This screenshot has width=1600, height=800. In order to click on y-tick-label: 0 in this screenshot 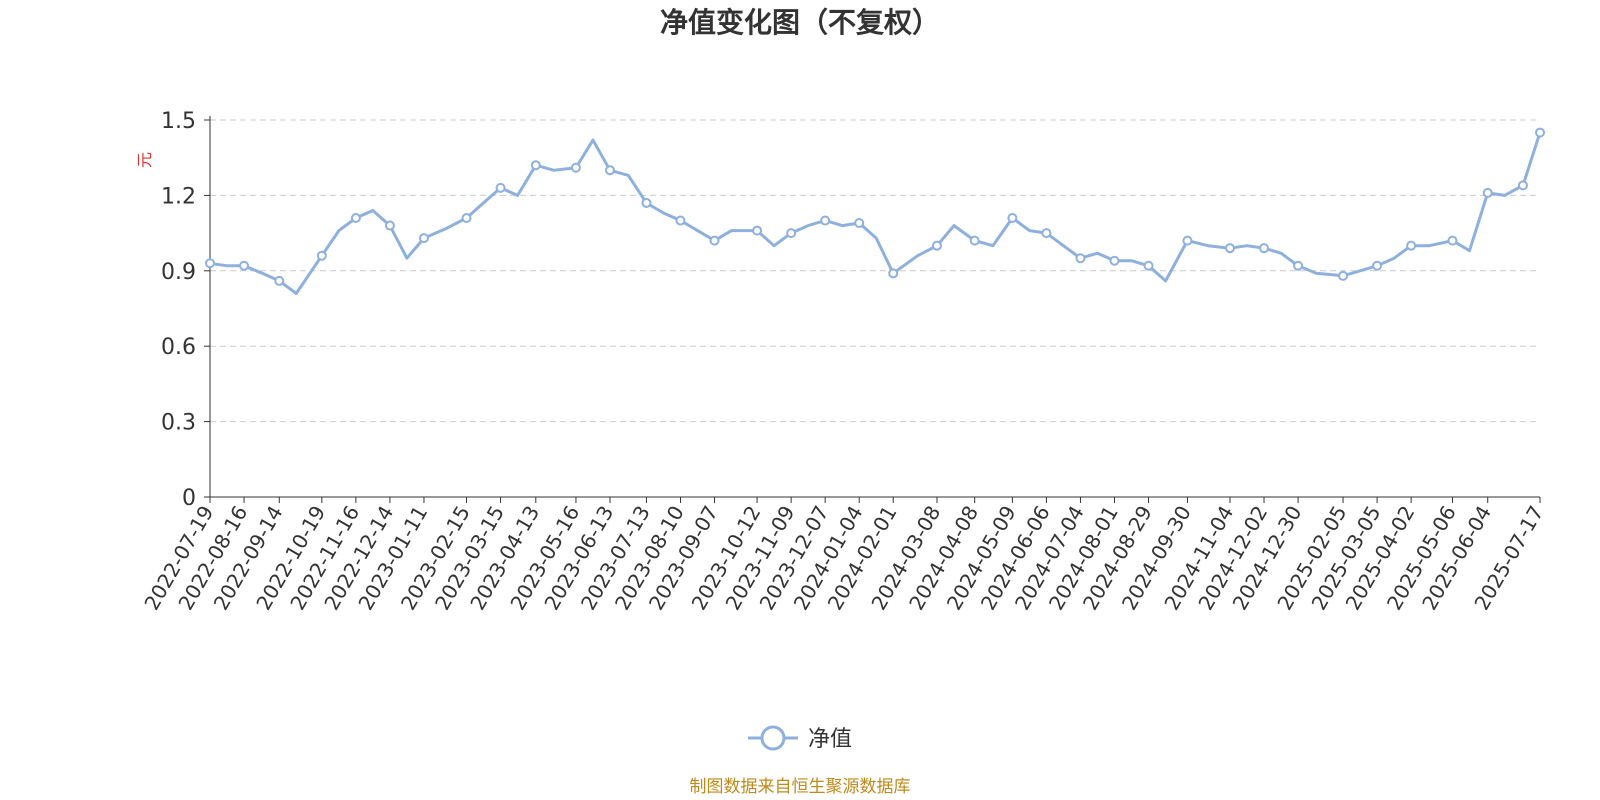, I will do `click(189, 498)`.